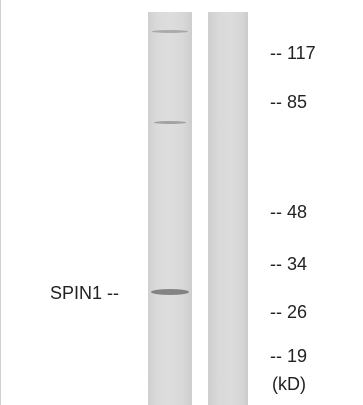  Describe the element at coordinates (228, 208) in the screenshot. I see `blot-lane-control` at that location.